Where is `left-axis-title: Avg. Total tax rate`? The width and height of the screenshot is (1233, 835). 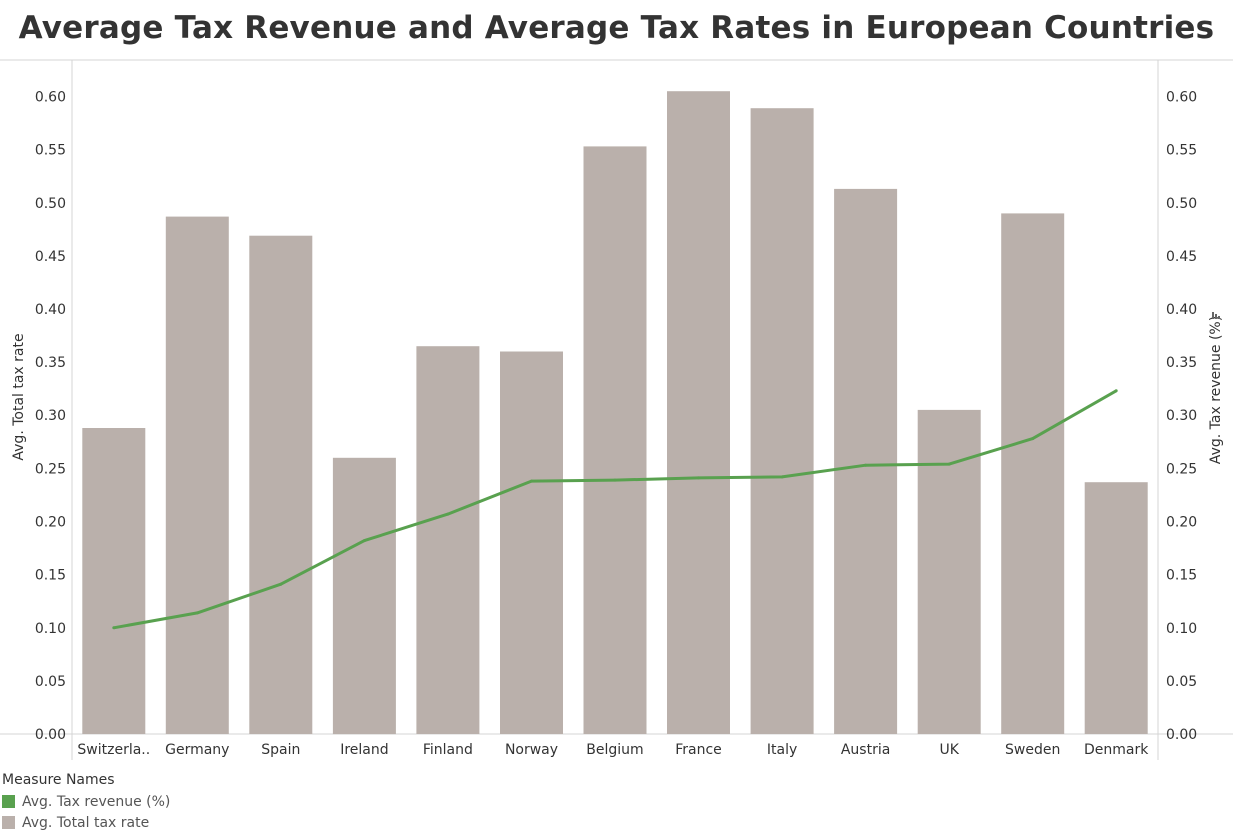
left-axis-title: Avg. Total tax rate is located at coordinates (19, 396).